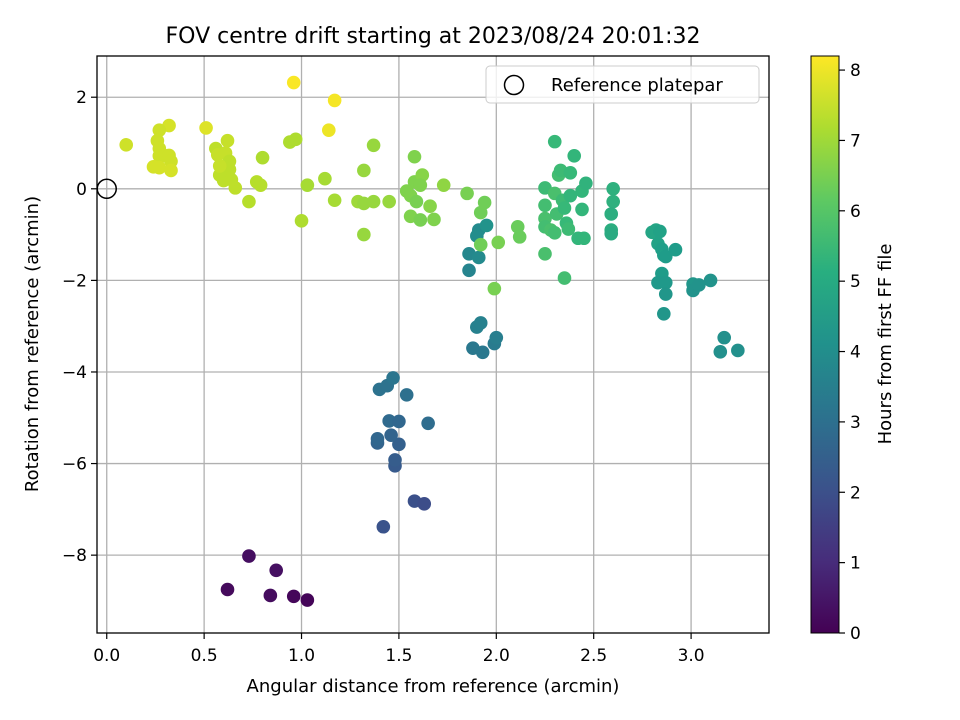 This screenshot has width=960, height=720. What do you see at coordinates (74, 281) in the screenshot?
I see `y-tick-label: −2` at bounding box center [74, 281].